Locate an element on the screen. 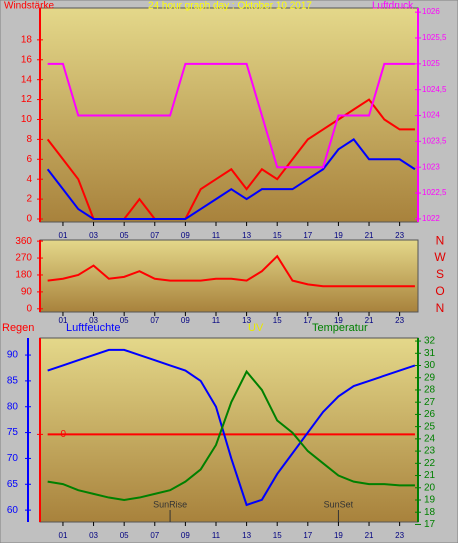  y2-tick-label: O is located at coordinates (439, 291).